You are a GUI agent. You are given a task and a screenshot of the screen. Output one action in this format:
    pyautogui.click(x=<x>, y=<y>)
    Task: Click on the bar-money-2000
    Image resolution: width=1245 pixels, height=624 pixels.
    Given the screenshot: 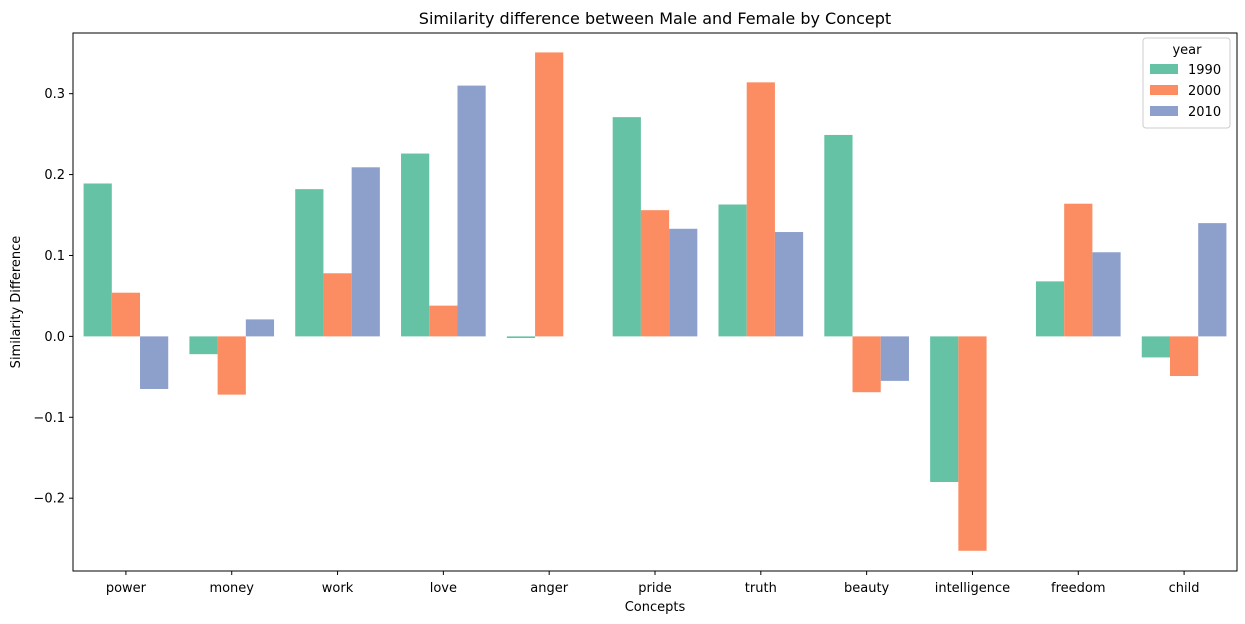 What is the action you would take?
    pyautogui.click(x=231, y=365)
    